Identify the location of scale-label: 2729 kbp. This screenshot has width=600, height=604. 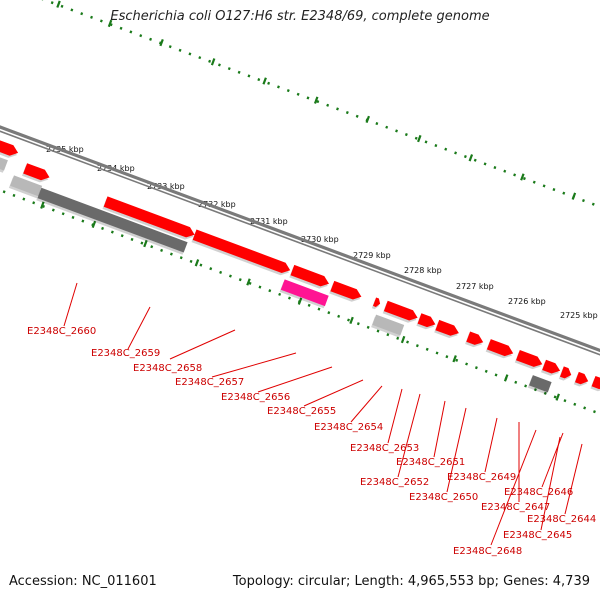
(372, 255).